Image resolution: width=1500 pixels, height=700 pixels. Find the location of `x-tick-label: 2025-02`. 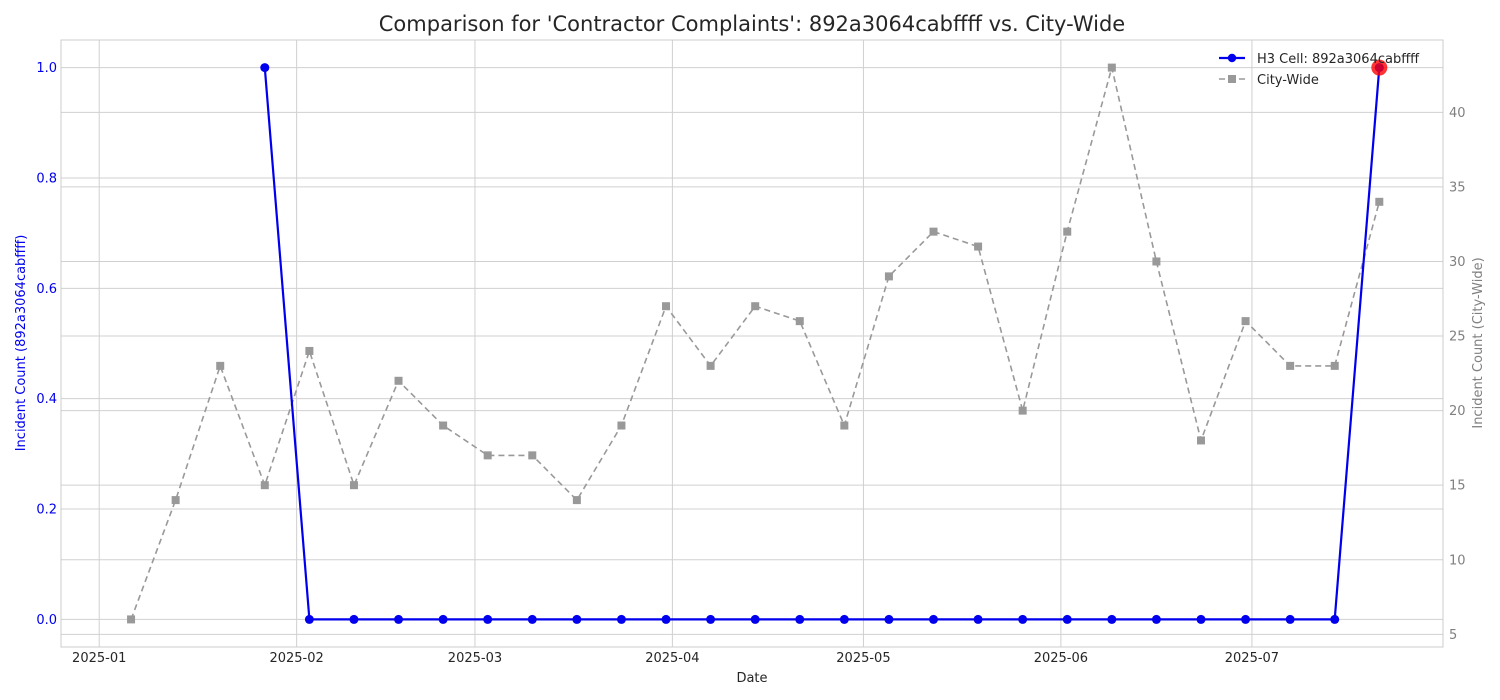

x-tick-label: 2025-02 is located at coordinates (296, 658).